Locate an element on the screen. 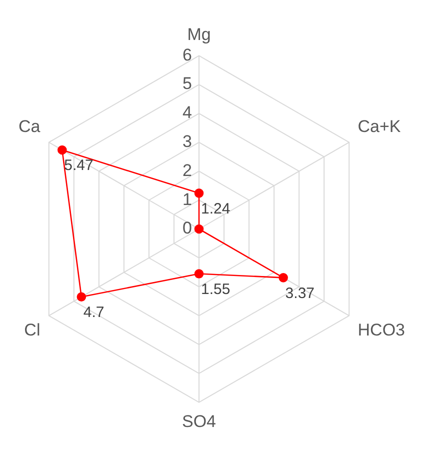 This screenshot has height=463, width=440. y-tick-label: 2 is located at coordinates (187, 170).